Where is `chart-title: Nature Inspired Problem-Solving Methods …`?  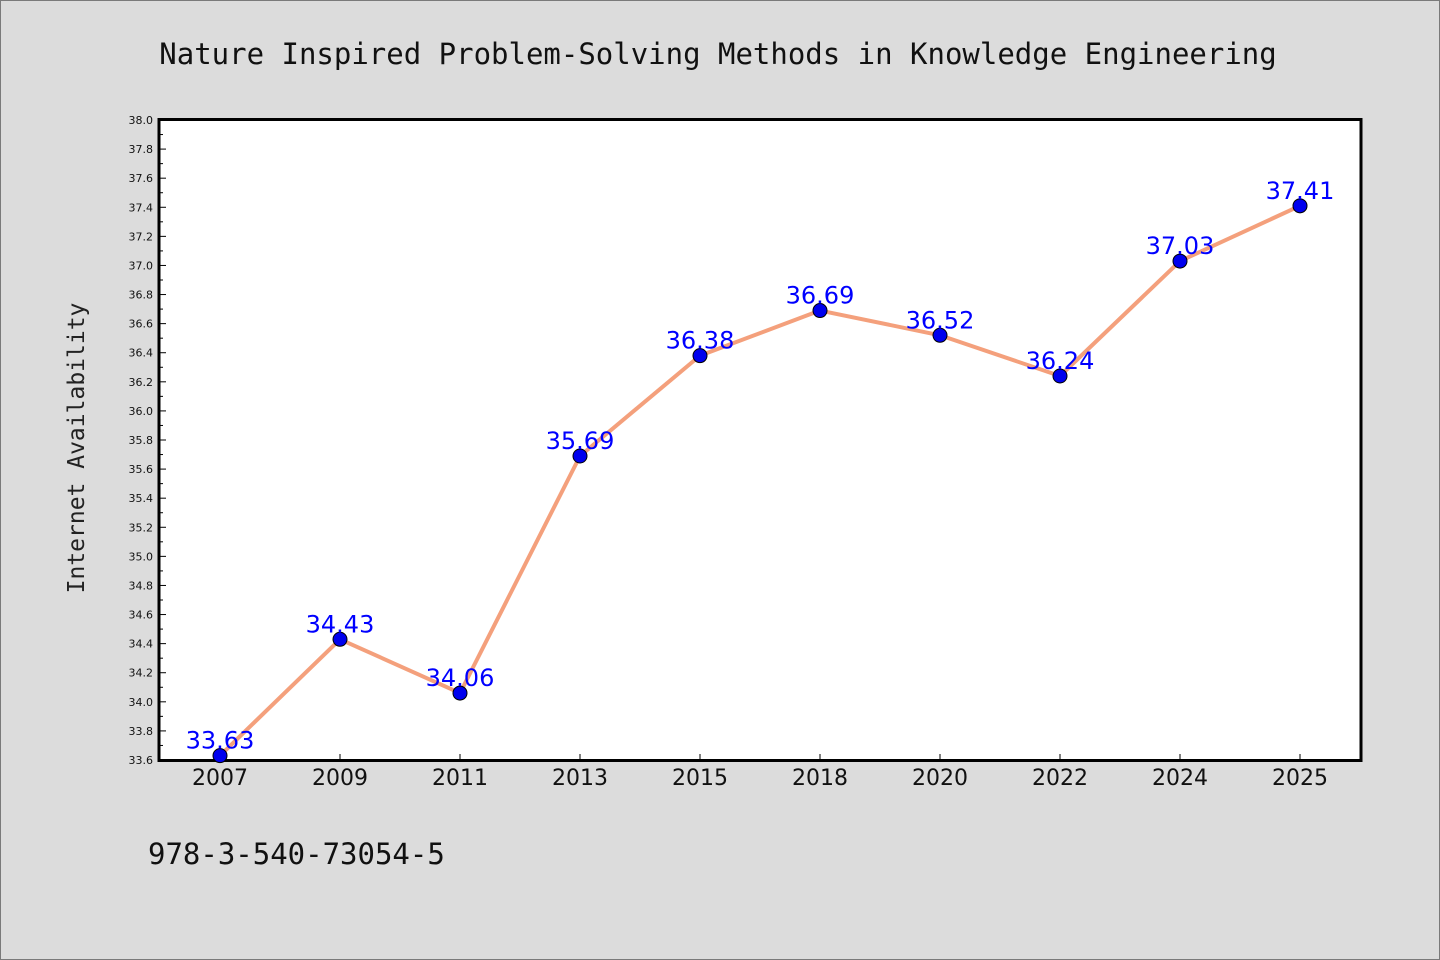
chart-title: Nature Inspired Problem-Solving Methods … is located at coordinates (717, 54).